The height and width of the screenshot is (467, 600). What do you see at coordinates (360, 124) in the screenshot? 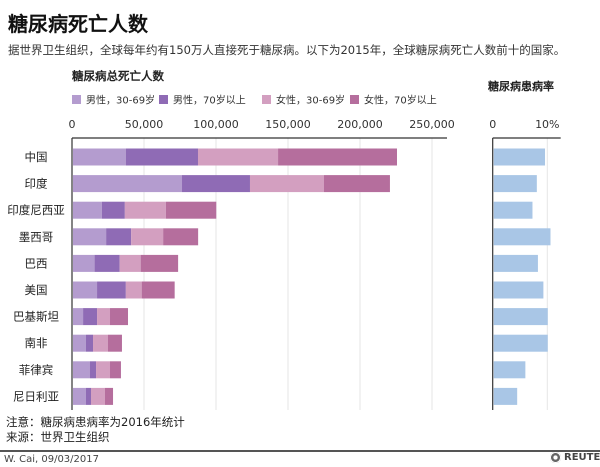
I see `x-tick-label: 200,000` at bounding box center [360, 124].